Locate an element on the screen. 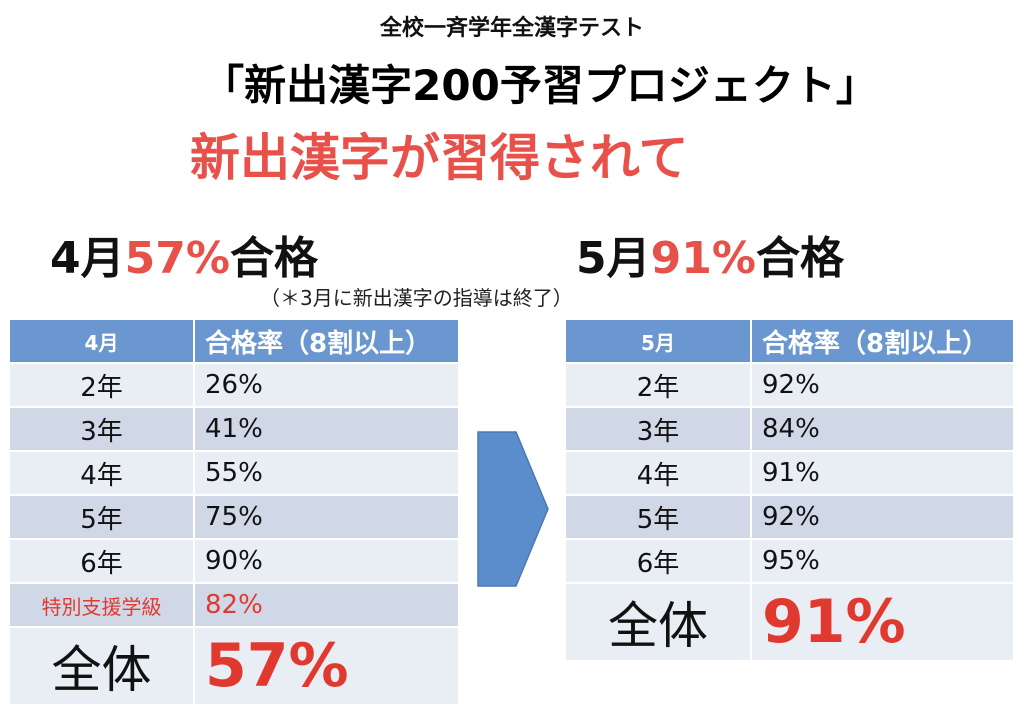 Image resolution: width=1024 pixels, height=725 pixels. header-cell: 5月 is located at coordinates (658, 341).